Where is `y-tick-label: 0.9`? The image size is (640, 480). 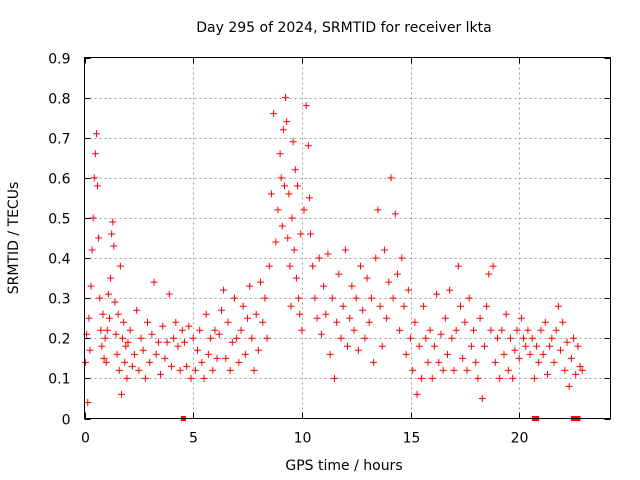
y-tick-label: 0.9 is located at coordinates (59, 60).